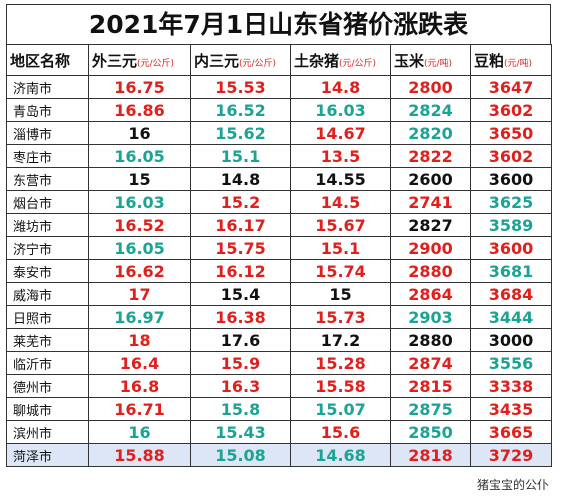  Describe the element at coordinates (511, 409) in the screenshot. I see `price-cell: 3435` at that location.